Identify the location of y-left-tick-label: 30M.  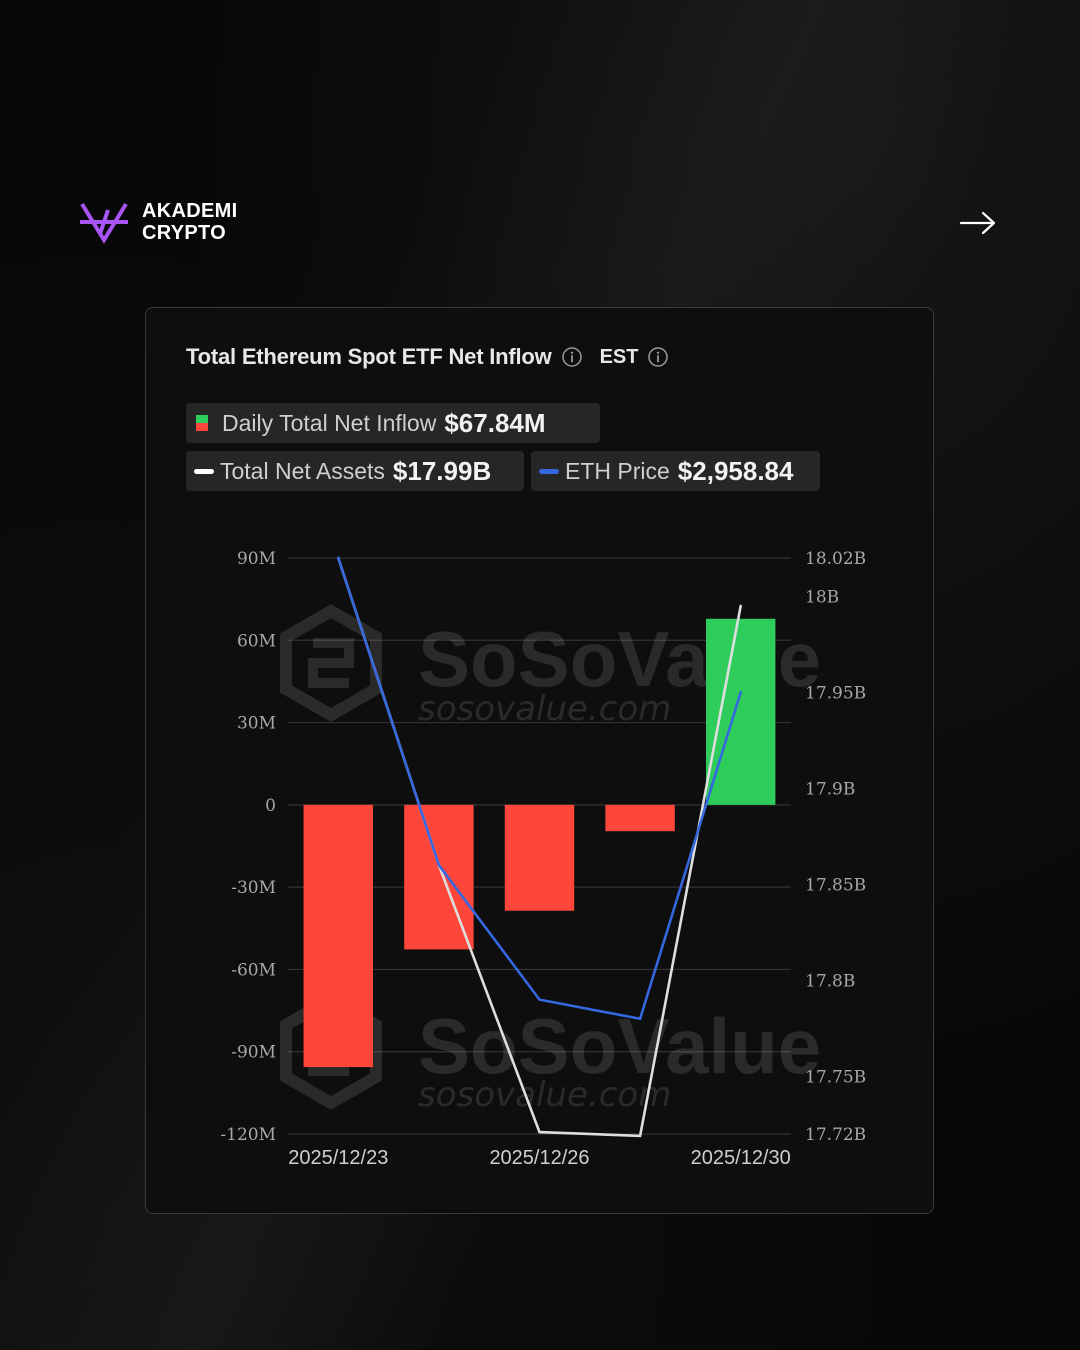
(256, 724).